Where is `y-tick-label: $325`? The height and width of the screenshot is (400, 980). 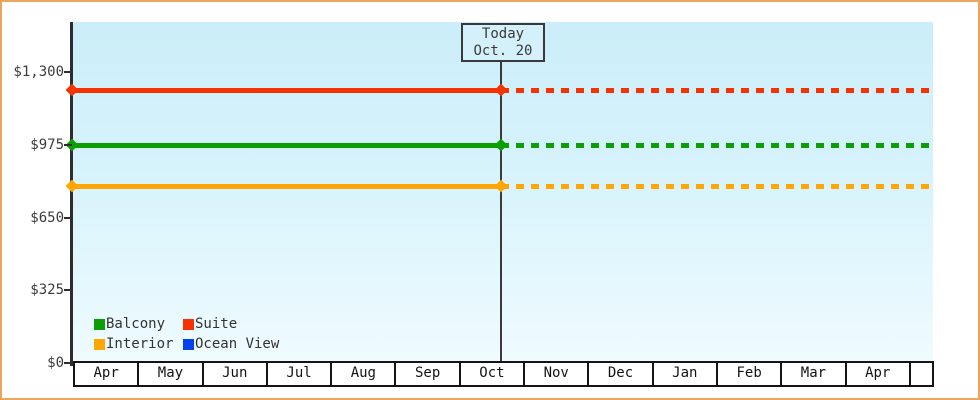 y-tick-label: $325 is located at coordinates (47, 290).